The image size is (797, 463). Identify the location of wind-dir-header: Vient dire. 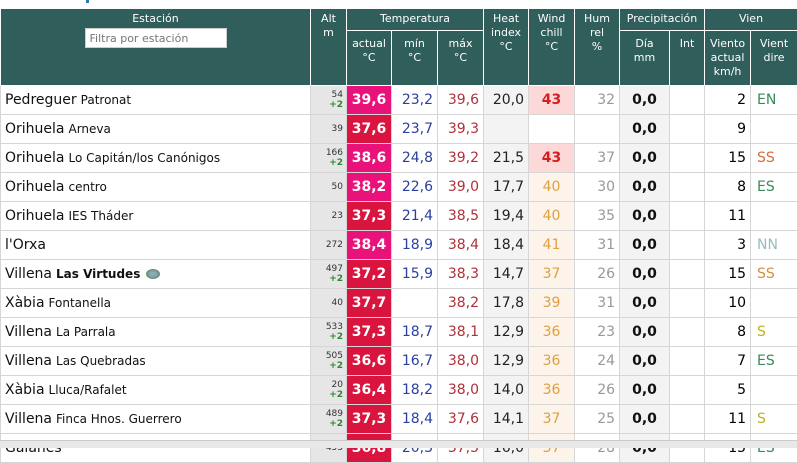
(774, 58).